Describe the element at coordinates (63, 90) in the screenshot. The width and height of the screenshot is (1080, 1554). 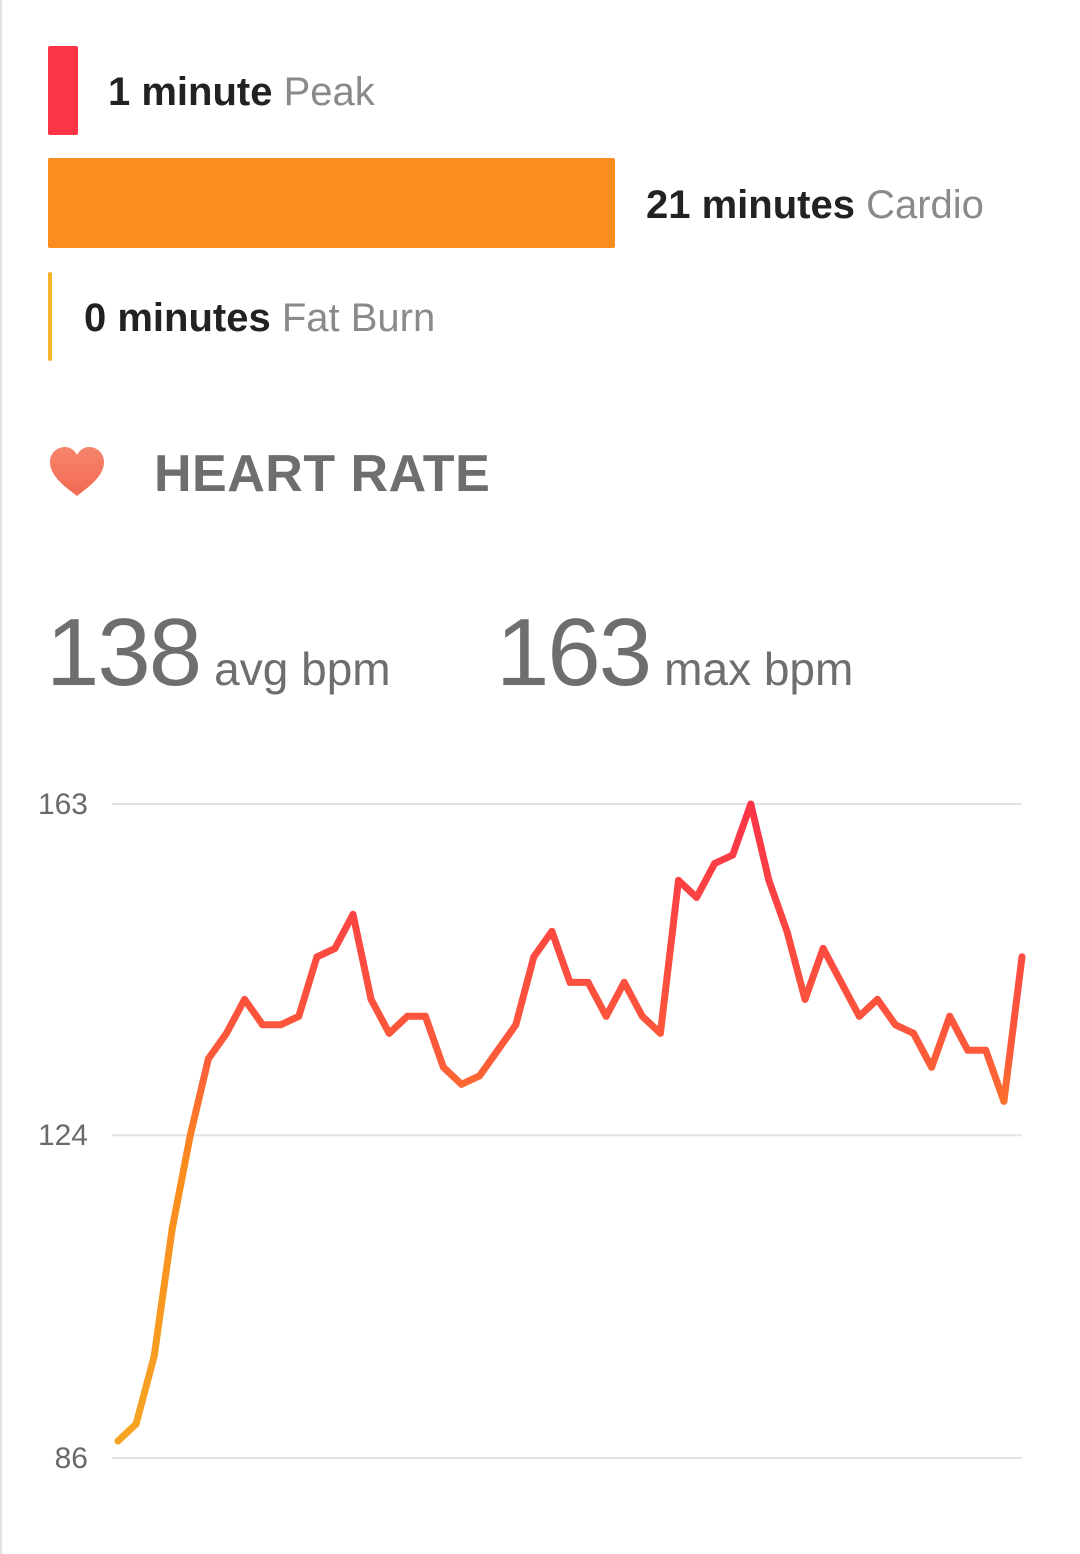
I see `zone-bar-peak` at that location.